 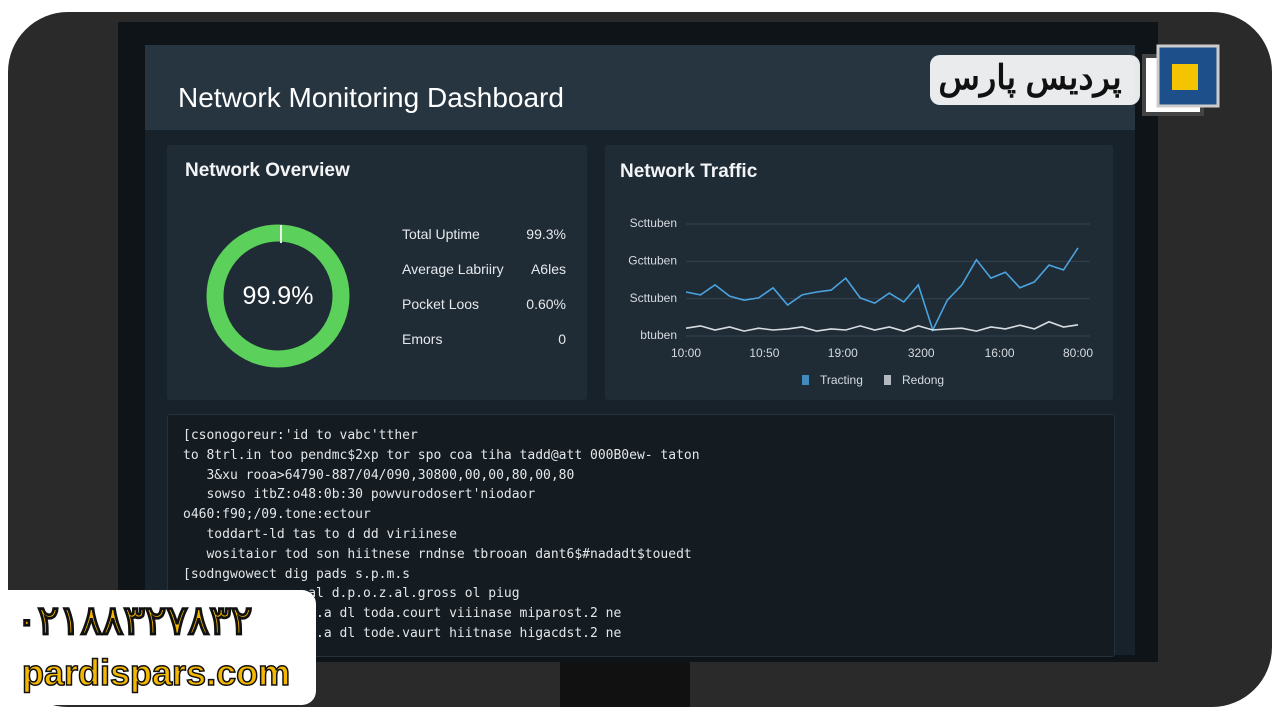 What do you see at coordinates (441, 234) in the screenshot?
I see `stat-label: Total Uptime` at bounding box center [441, 234].